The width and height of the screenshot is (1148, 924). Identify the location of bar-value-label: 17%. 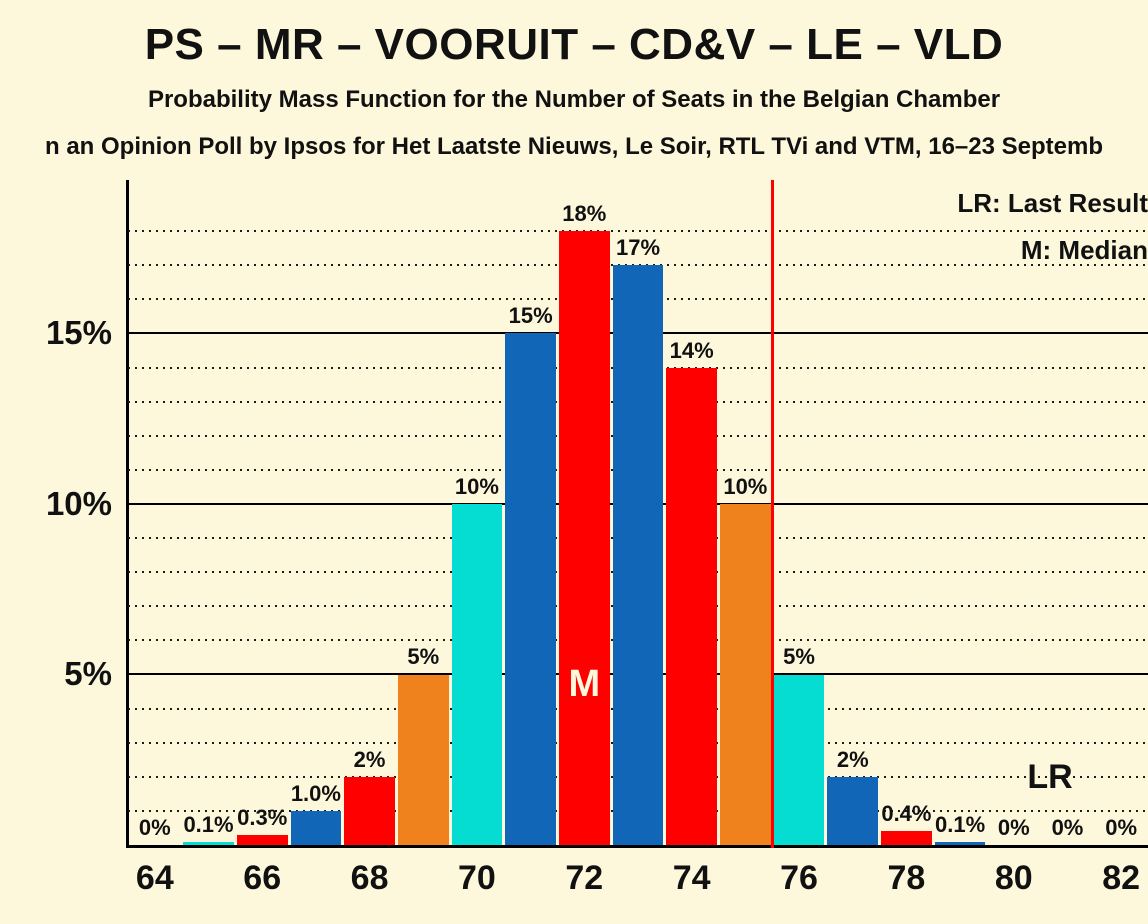
(638, 248).